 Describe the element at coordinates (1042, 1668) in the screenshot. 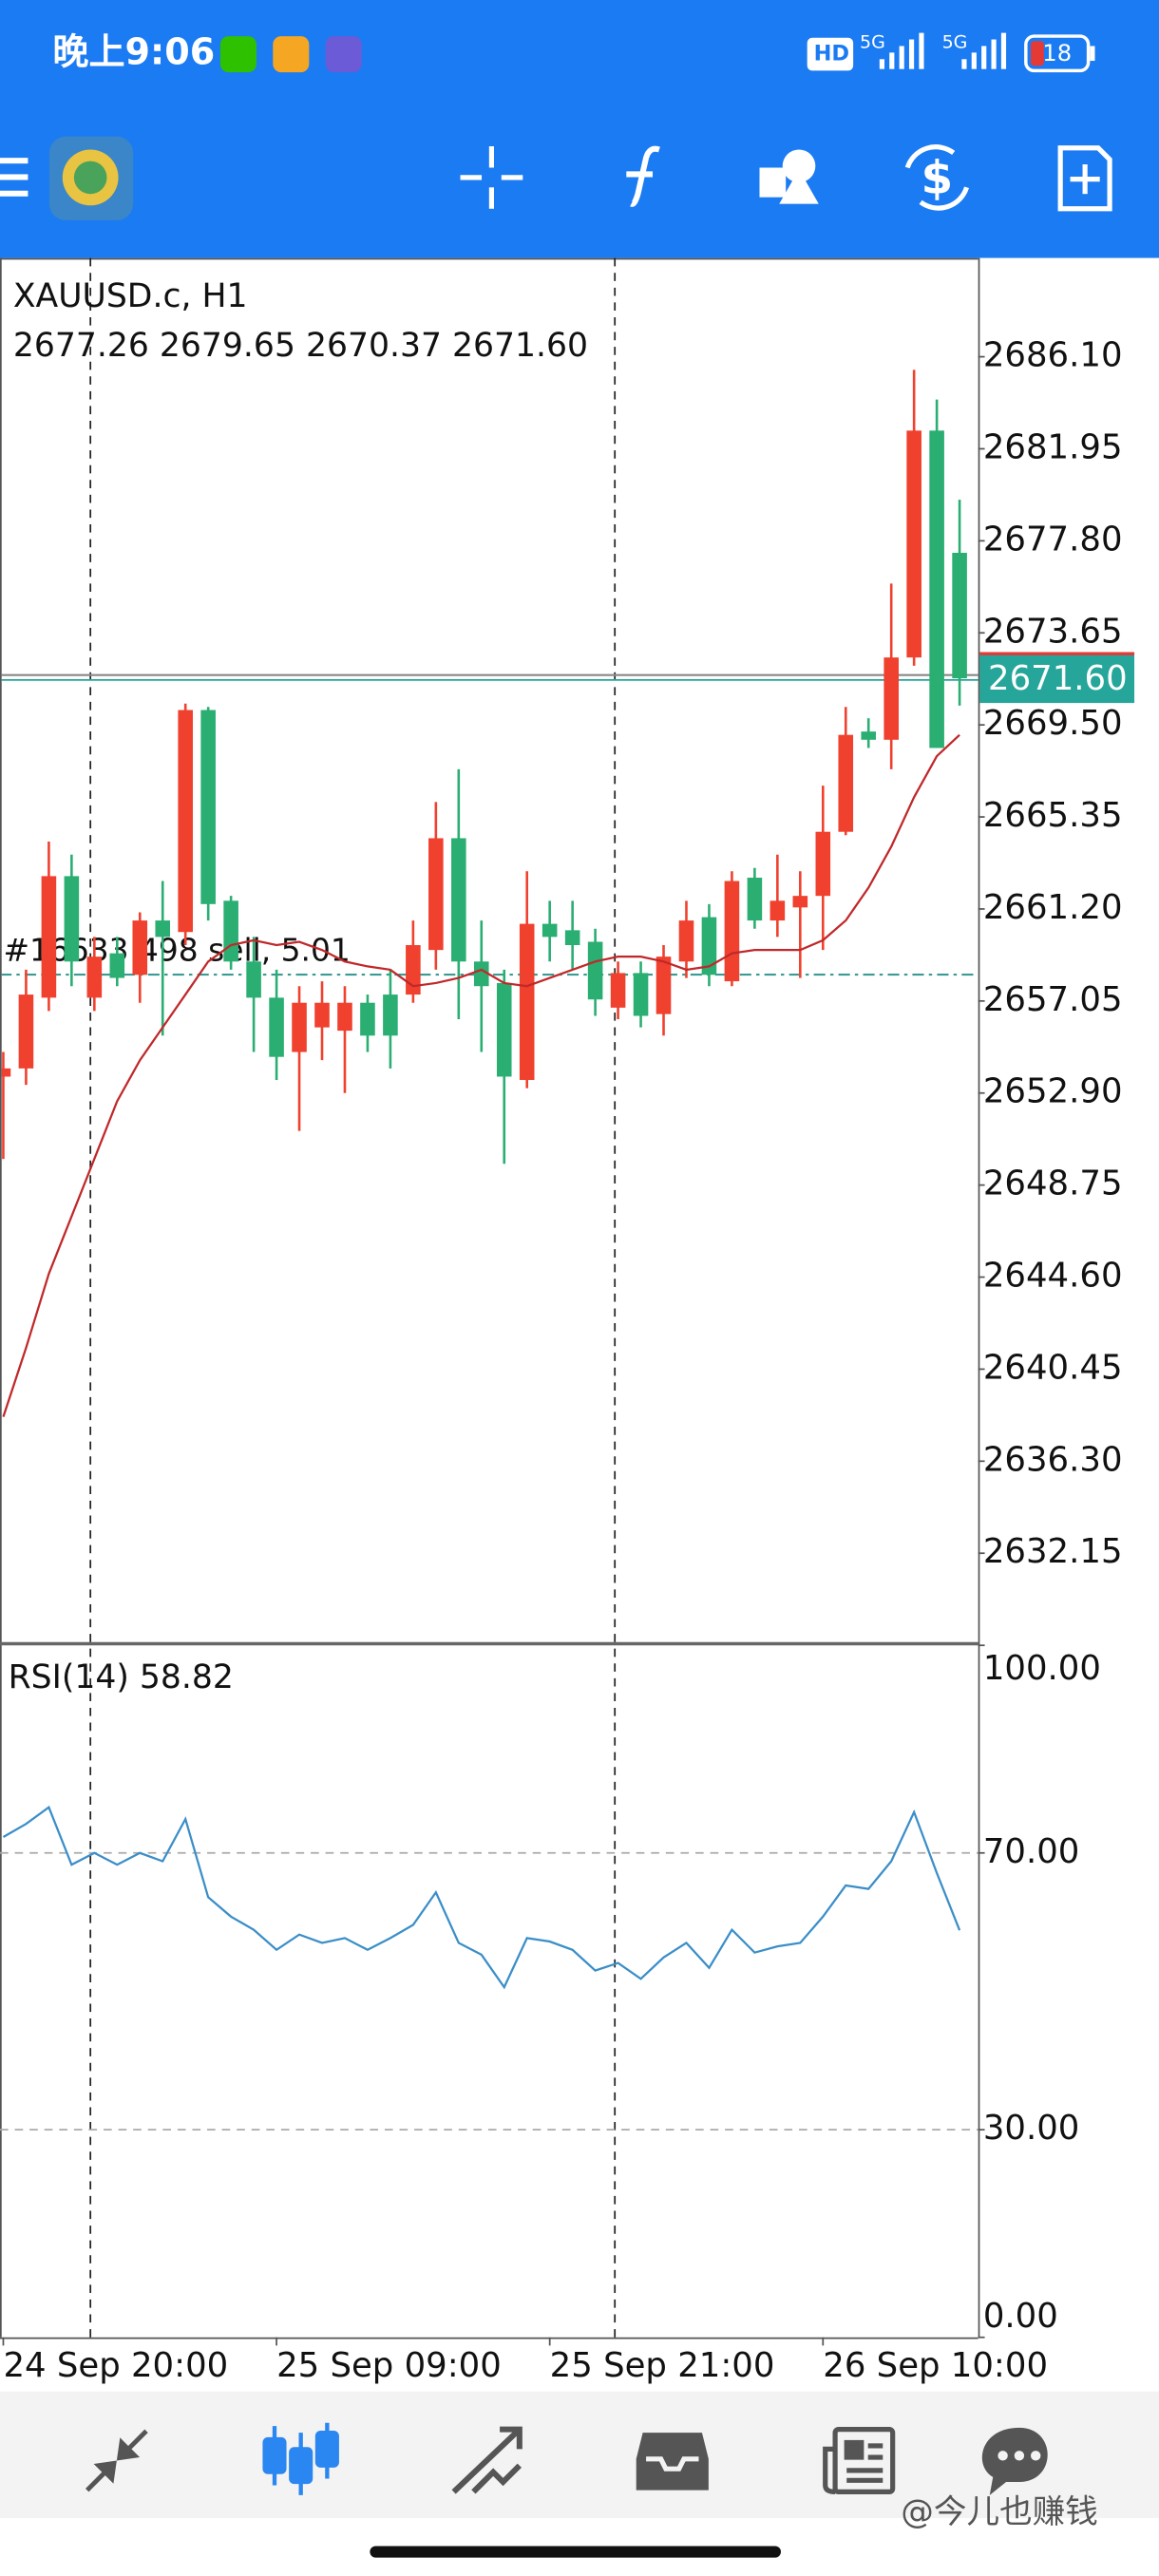

I see `y-tick-label: 100.00` at that location.